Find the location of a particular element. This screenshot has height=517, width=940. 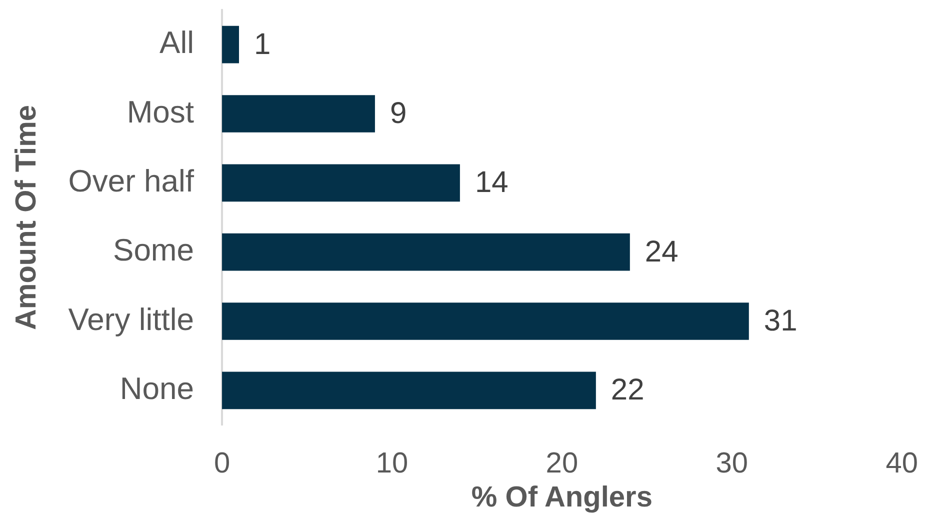

y-tick-label: Very little is located at coordinates (131, 319).